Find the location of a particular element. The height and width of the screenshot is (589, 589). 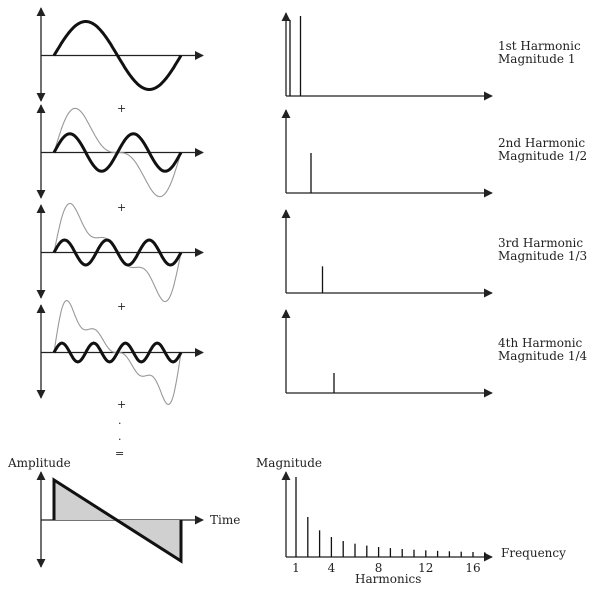

harmonic-name: 1st Harmonic is located at coordinates (539, 46).